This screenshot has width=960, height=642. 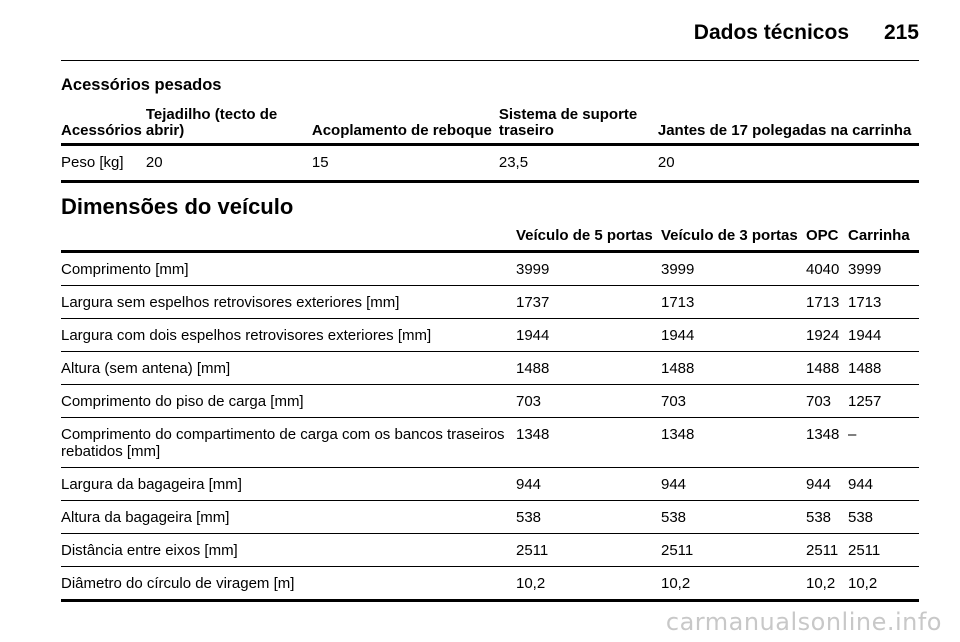 I want to click on table-row: Comprimento [mm] 3999 3999 4040 3999, so click(x=490, y=269).